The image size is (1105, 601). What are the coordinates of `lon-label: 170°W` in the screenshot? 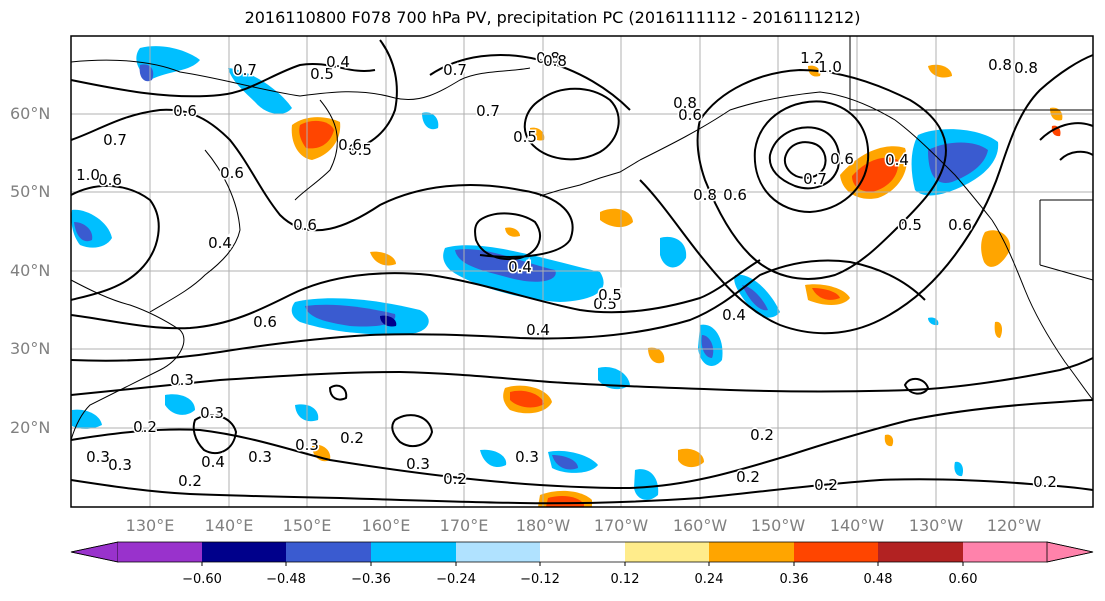 It's located at (621, 525).